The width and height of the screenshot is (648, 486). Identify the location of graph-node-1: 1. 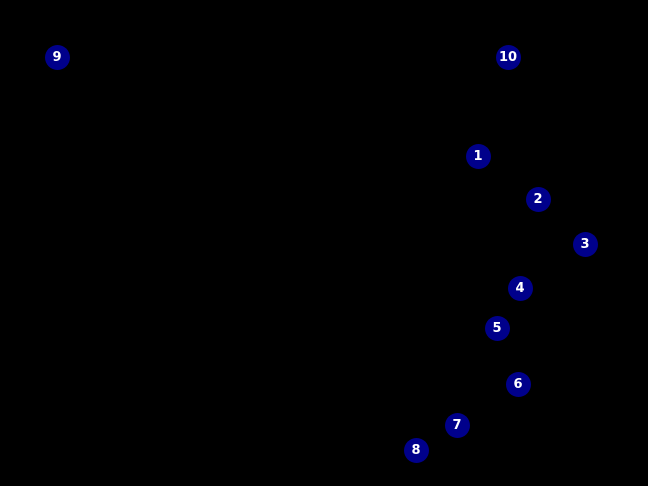
(478, 156).